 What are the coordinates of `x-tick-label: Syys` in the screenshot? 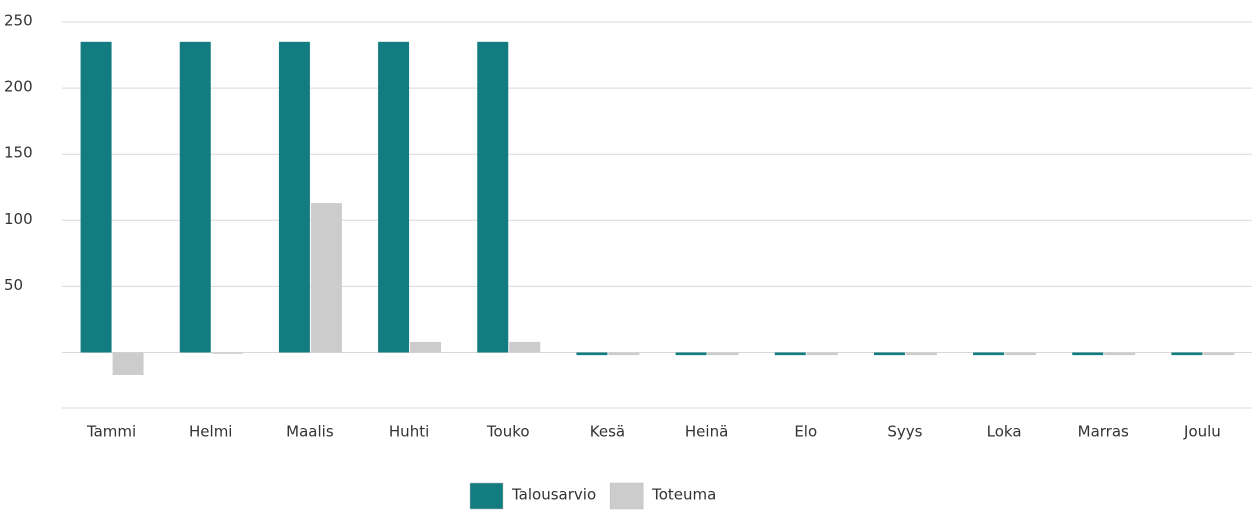 It's located at (904, 432).